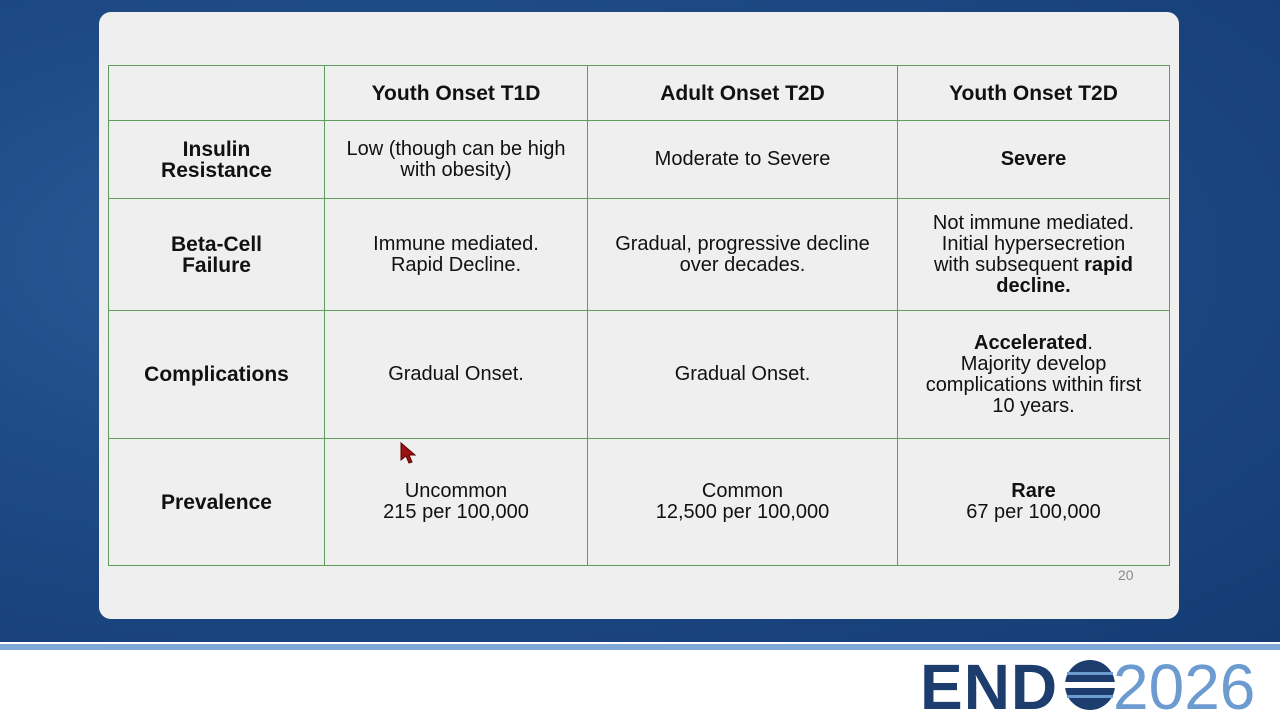 This screenshot has width=1280, height=724. I want to click on table-cell: Uncommon 215 per 100,000, so click(456, 502).